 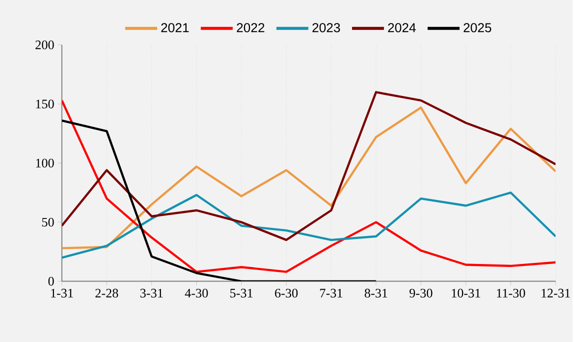 I want to click on legend-label: 2023, so click(x=326, y=27).